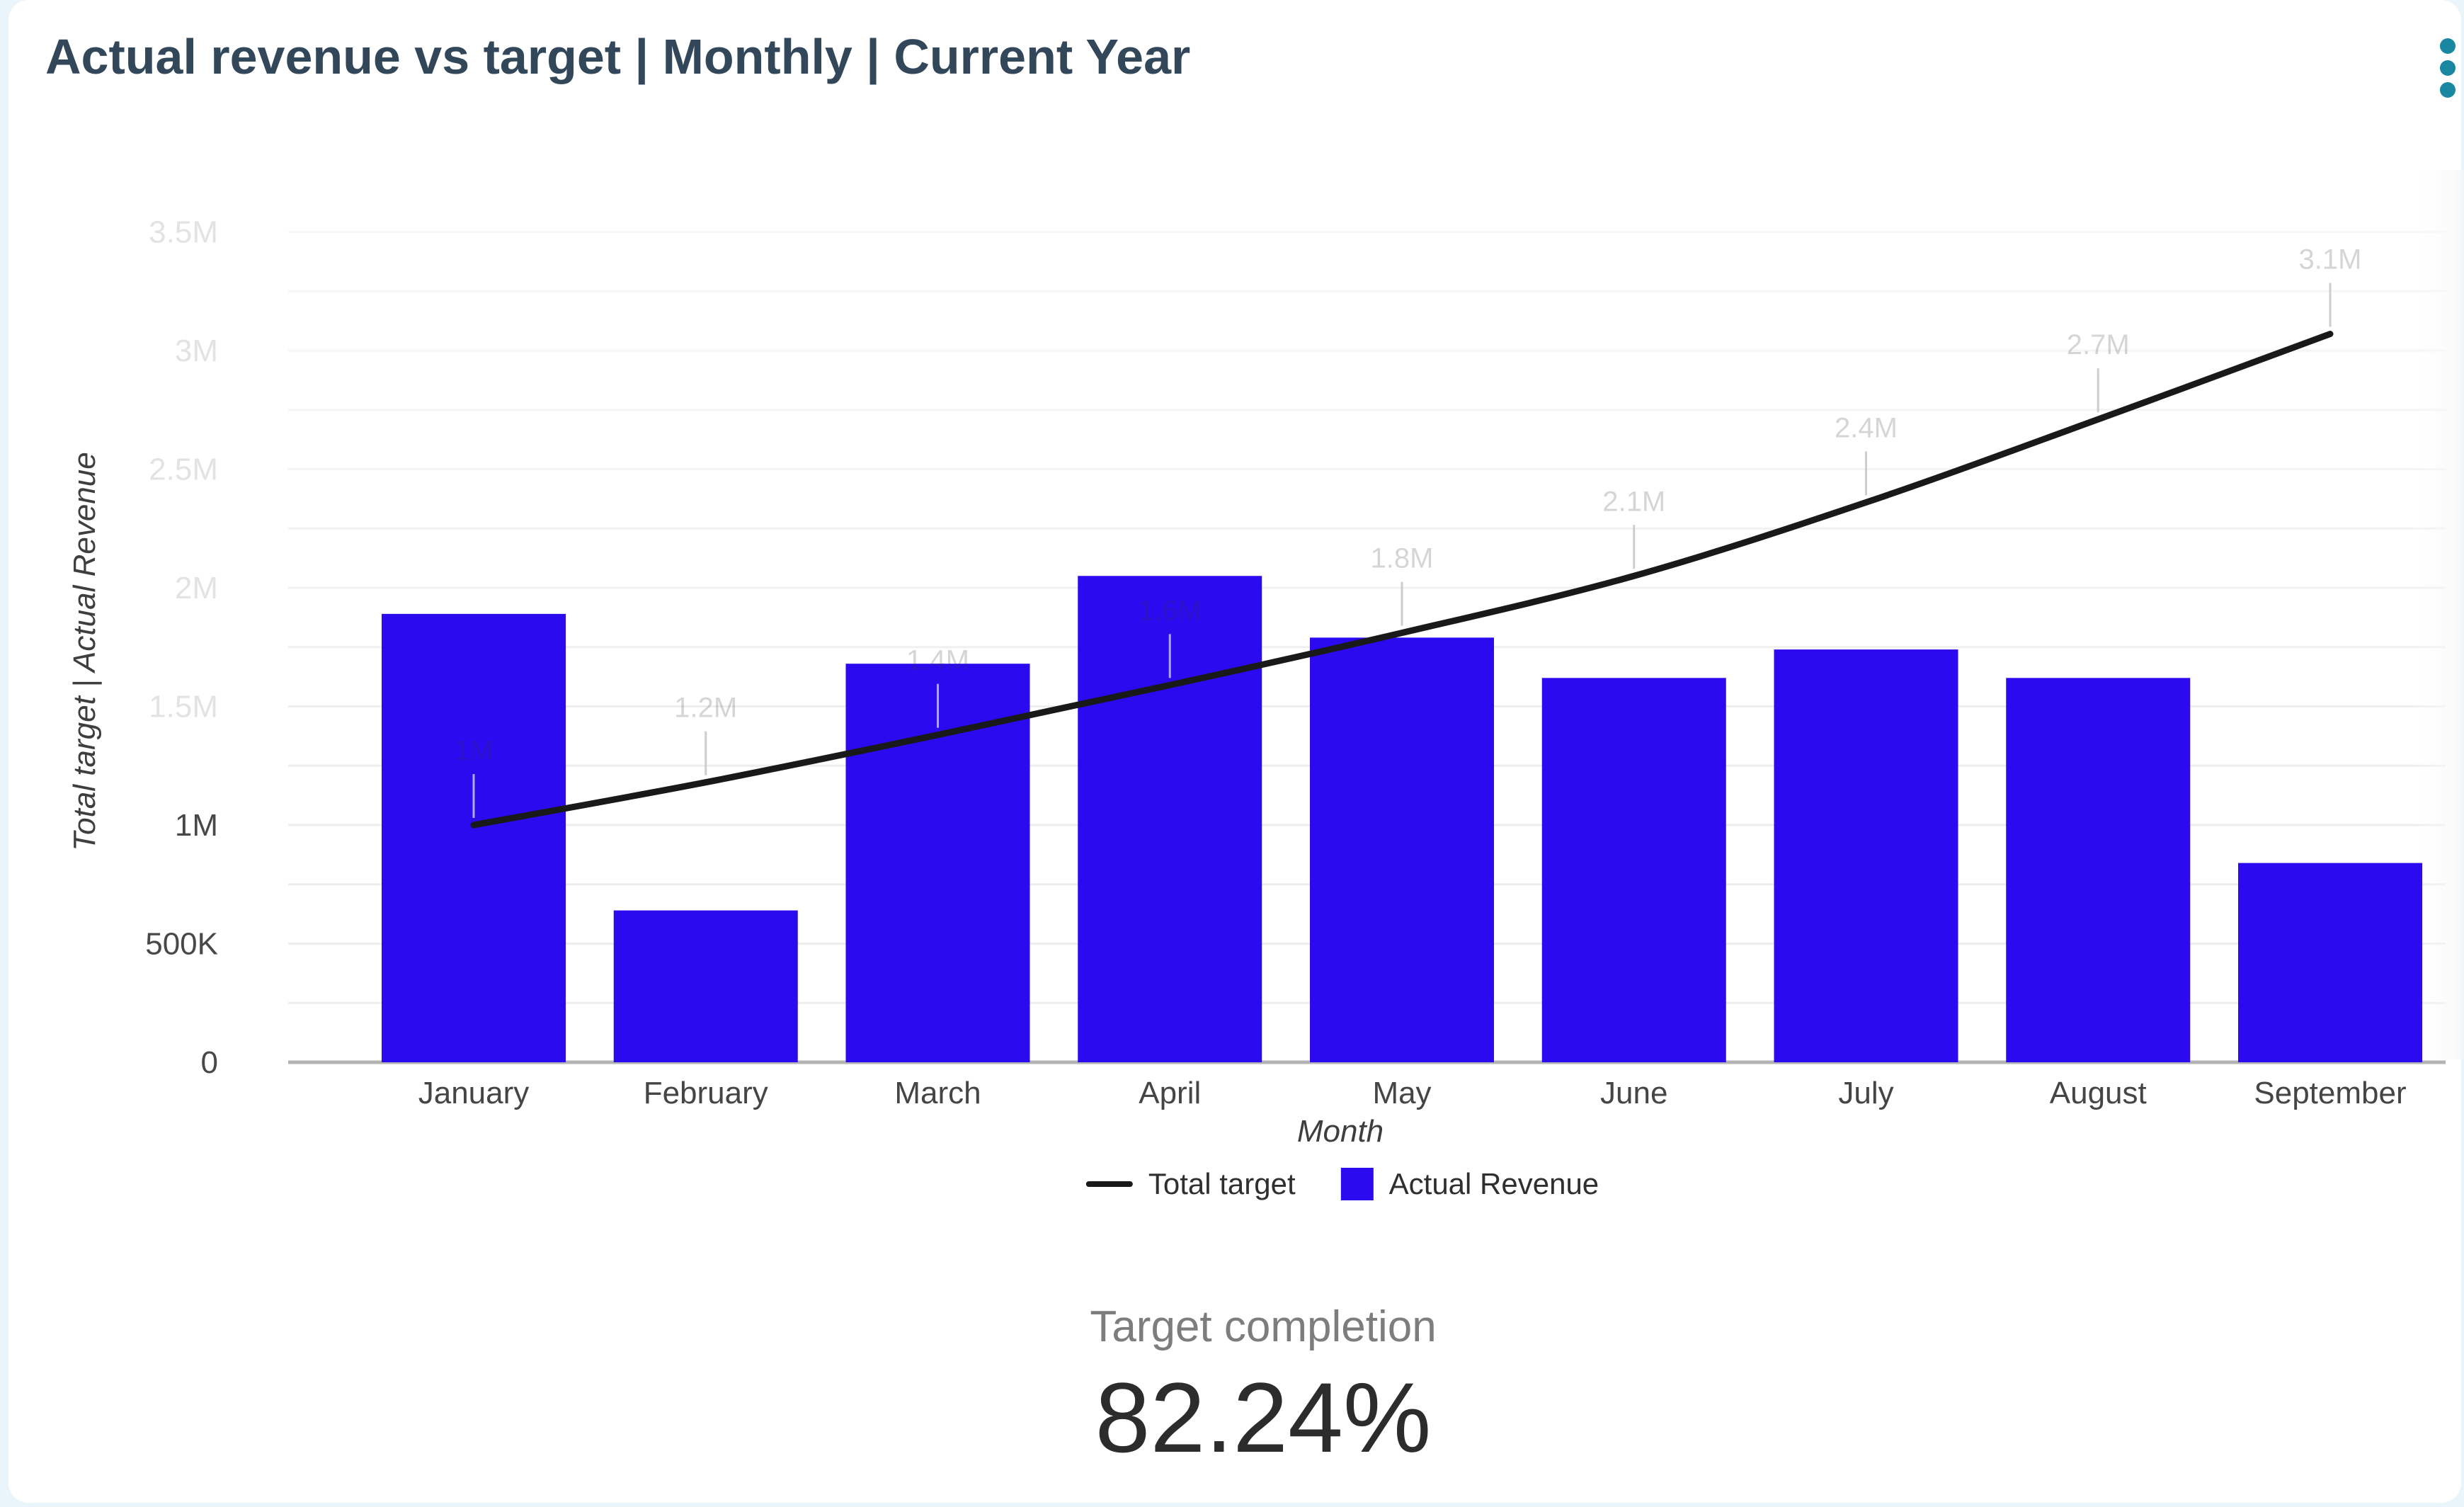 Image resolution: width=2464 pixels, height=1507 pixels. I want to click on x-tick-label-july: July, so click(1866, 1093).